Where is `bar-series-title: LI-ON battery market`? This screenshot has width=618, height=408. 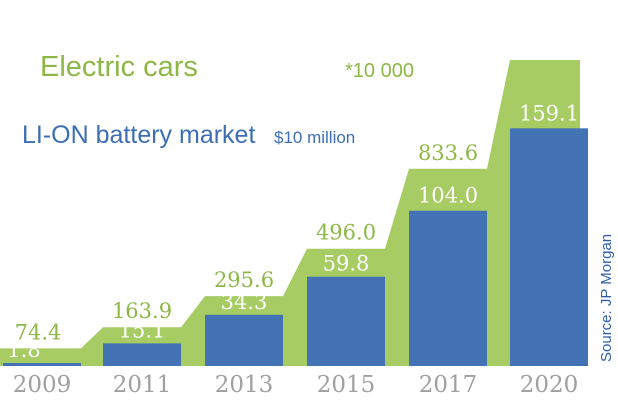
bar-series-title: LI-ON battery market is located at coordinates (138, 135).